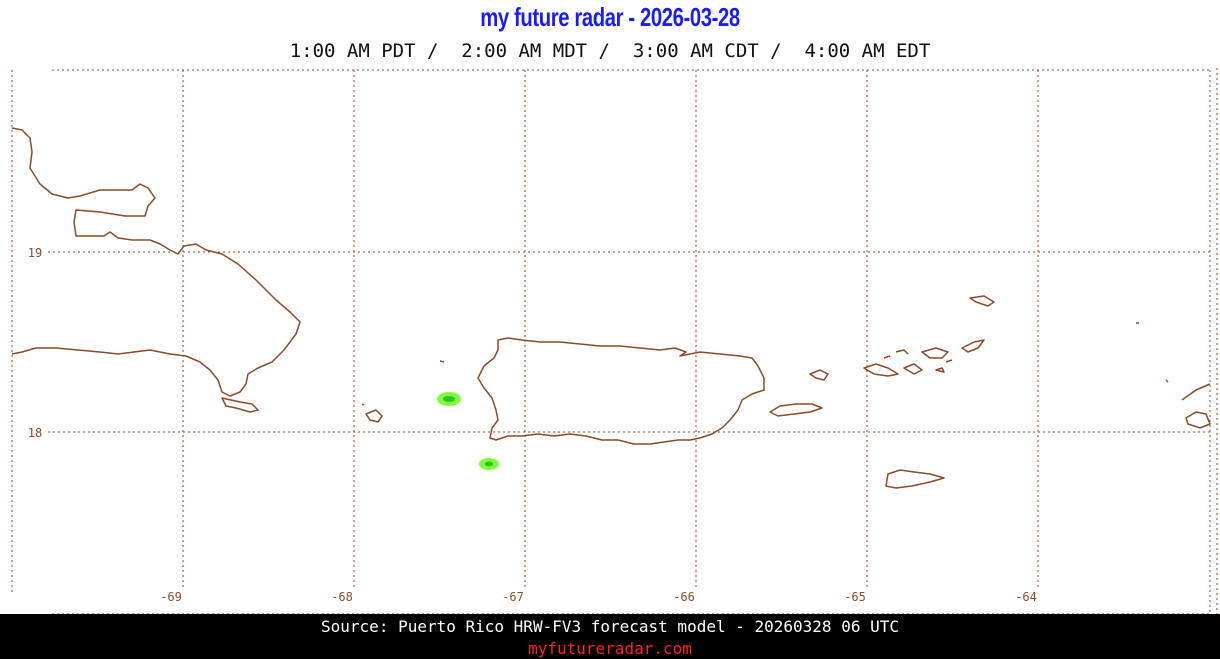 Image resolution: width=1220 pixels, height=659 pixels. What do you see at coordinates (1167, 381) in the screenshot?
I see `coastline-dot` at bounding box center [1167, 381].